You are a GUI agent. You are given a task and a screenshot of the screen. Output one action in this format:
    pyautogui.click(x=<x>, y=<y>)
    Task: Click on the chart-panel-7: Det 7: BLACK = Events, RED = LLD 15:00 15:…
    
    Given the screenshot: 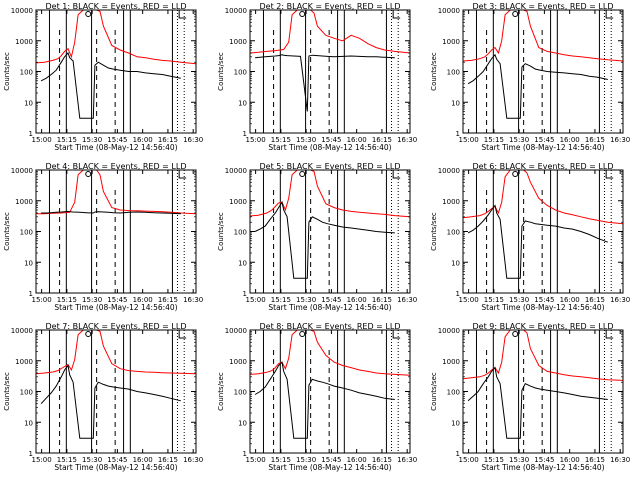 What is the action you would take?
    pyautogui.click(x=103, y=397)
    